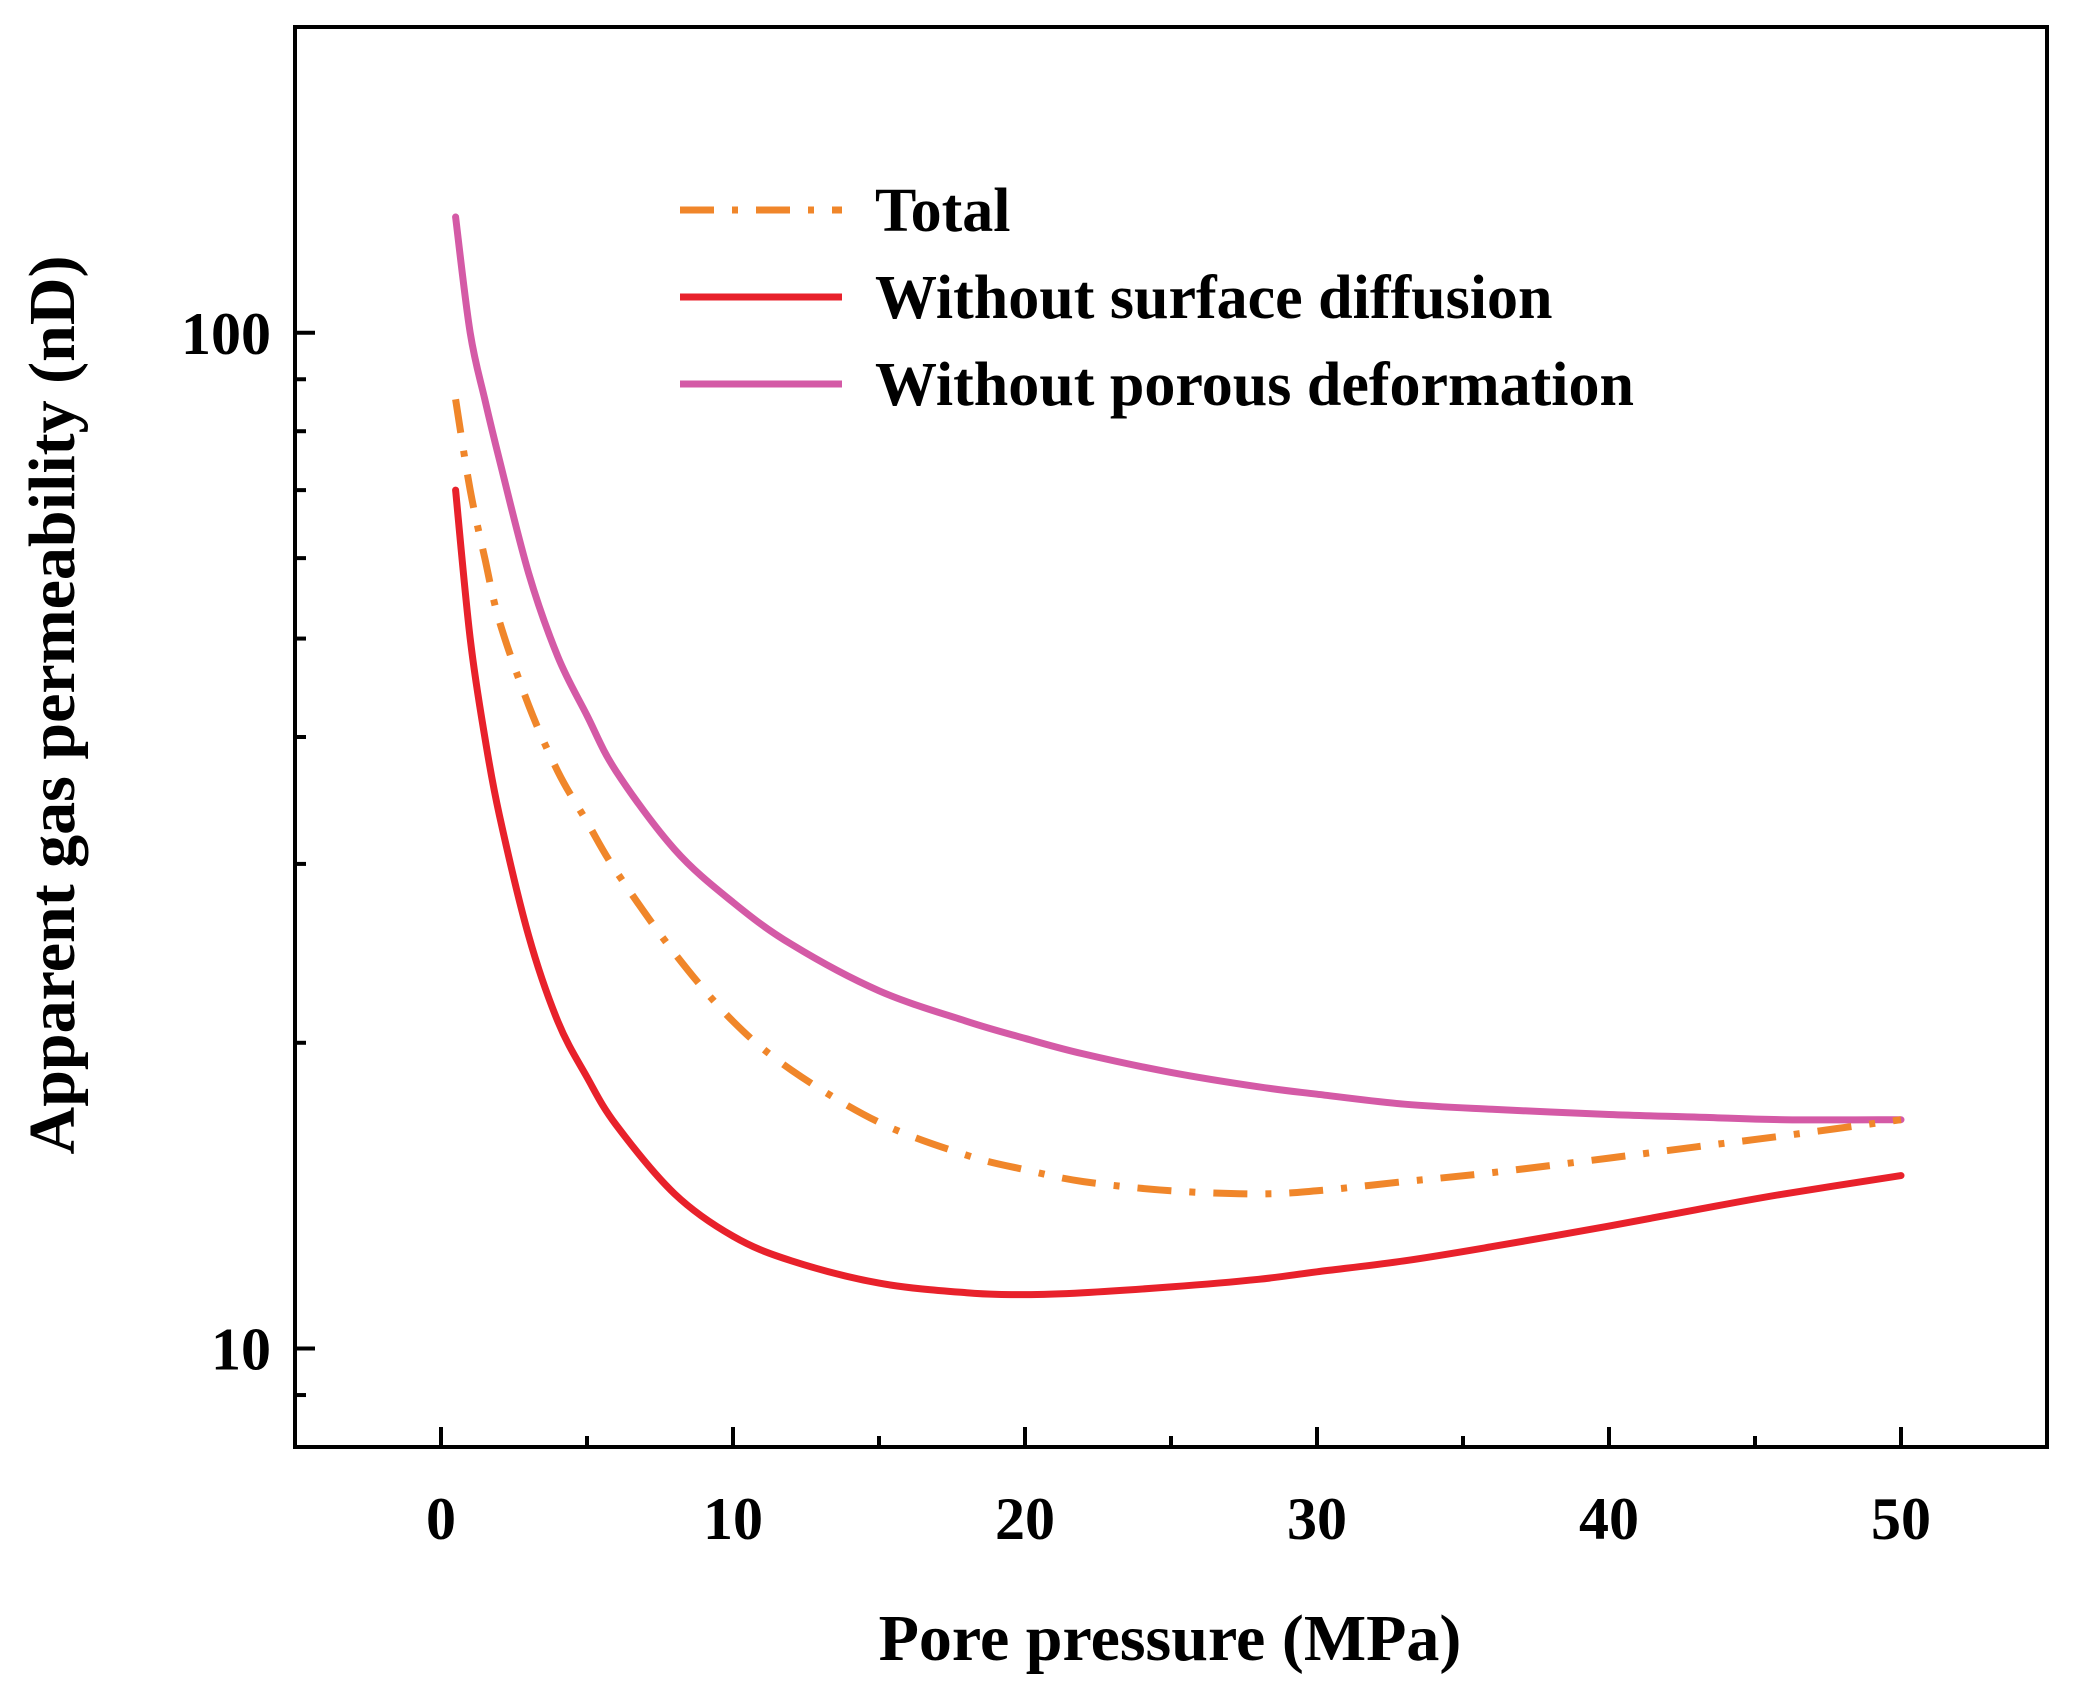 Image resolution: width=2079 pixels, height=1686 pixels. What do you see at coordinates (441, 1519) in the screenshot?
I see `x-tick-label: 0` at bounding box center [441, 1519].